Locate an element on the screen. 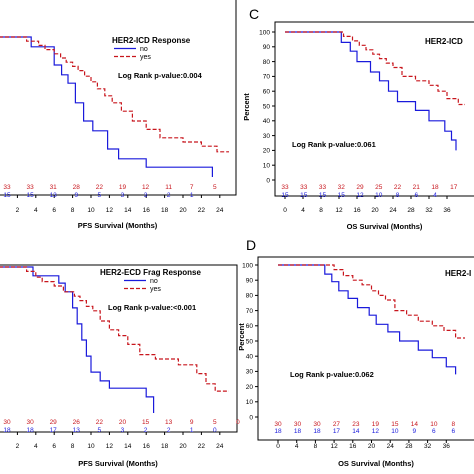 This screenshot has height=474, width=474. y-axis-label: Percent is located at coordinates (241, 337).